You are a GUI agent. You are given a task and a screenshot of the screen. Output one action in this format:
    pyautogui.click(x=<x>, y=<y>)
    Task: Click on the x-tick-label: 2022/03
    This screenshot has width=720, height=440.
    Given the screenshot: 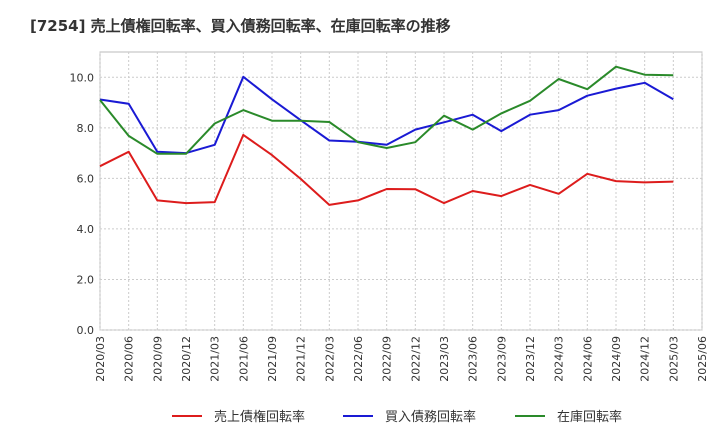 What is the action you would take?
    pyautogui.click(x=329, y=359)
    